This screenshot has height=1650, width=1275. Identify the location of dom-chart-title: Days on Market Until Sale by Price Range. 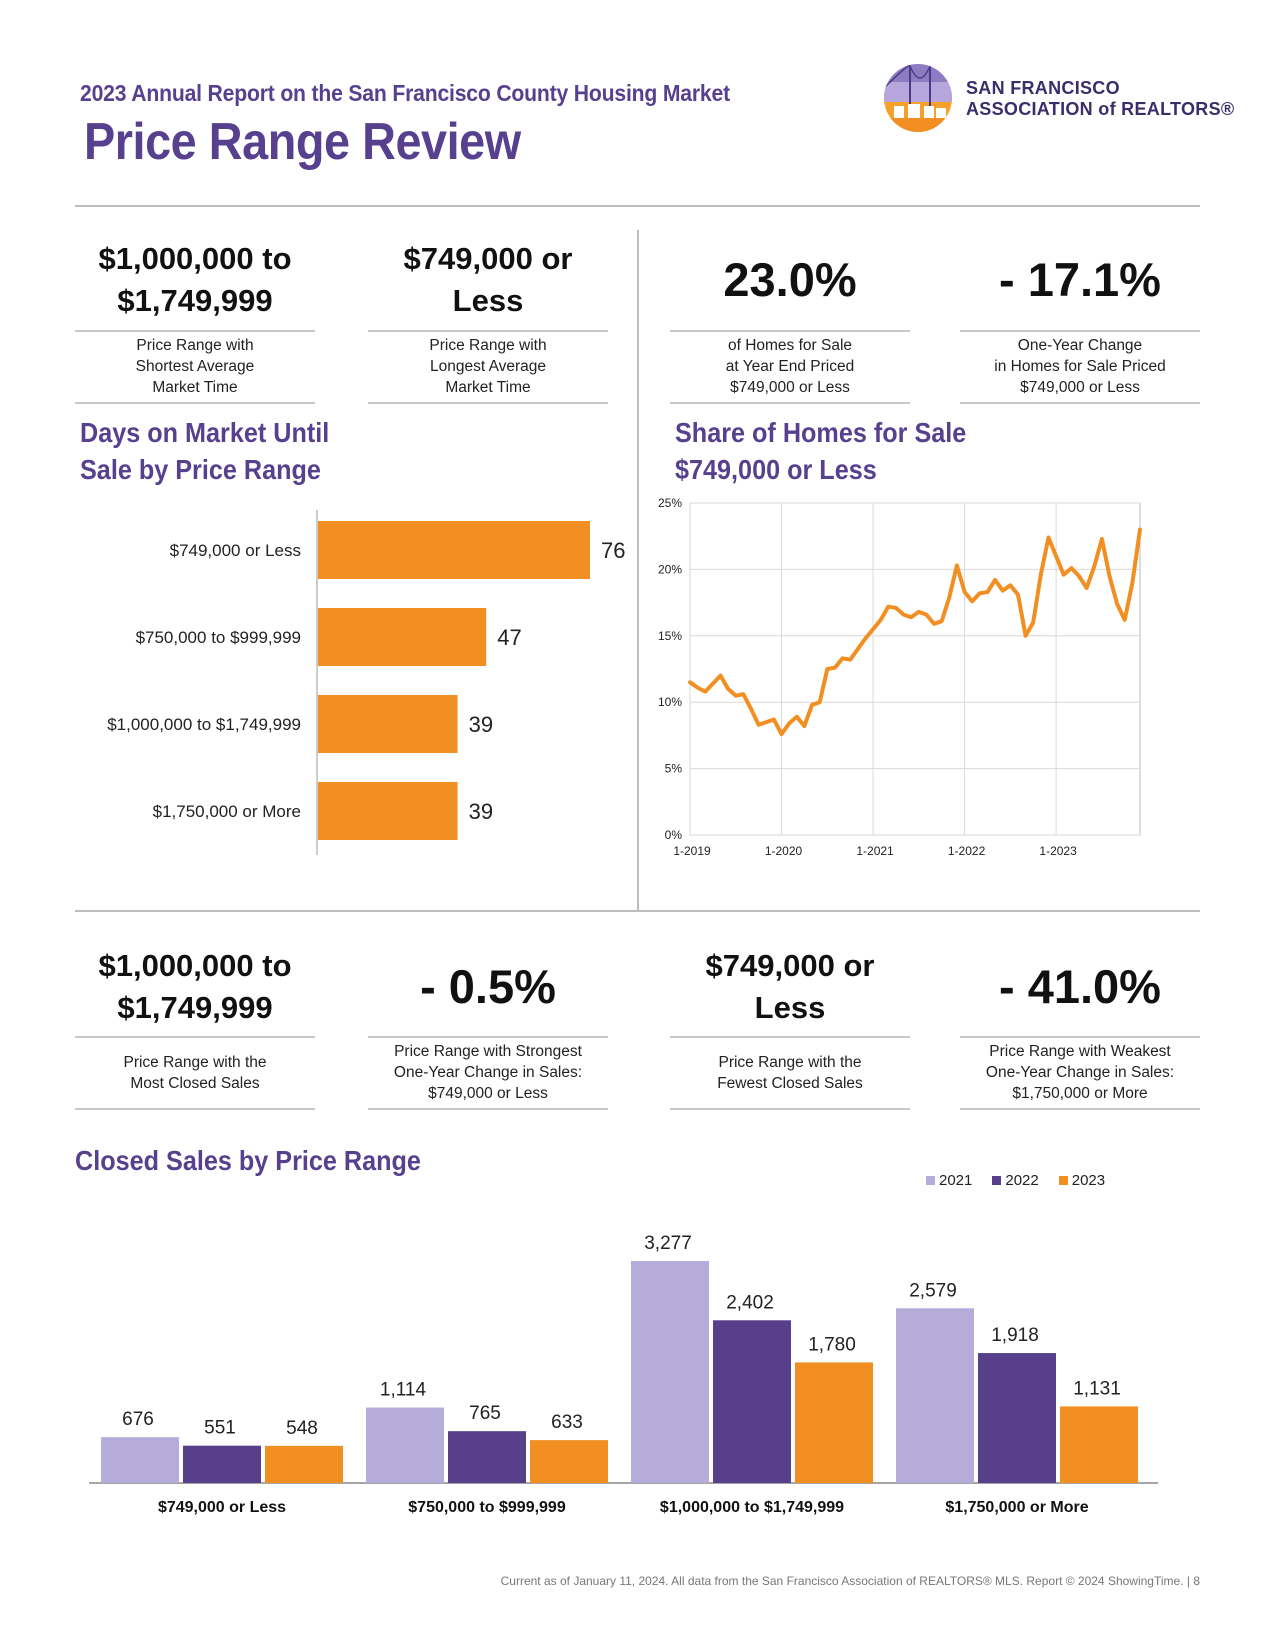
(205, 451).